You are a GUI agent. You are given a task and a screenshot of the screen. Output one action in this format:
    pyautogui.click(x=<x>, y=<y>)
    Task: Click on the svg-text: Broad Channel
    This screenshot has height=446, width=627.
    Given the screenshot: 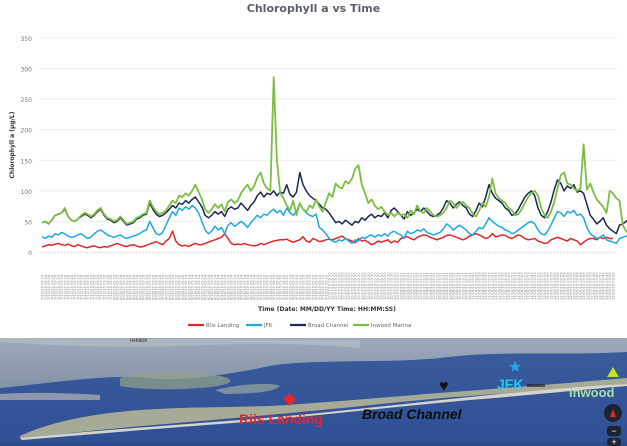 What is the action you would take?
    pyautogui.click(x=328, y=326)
    